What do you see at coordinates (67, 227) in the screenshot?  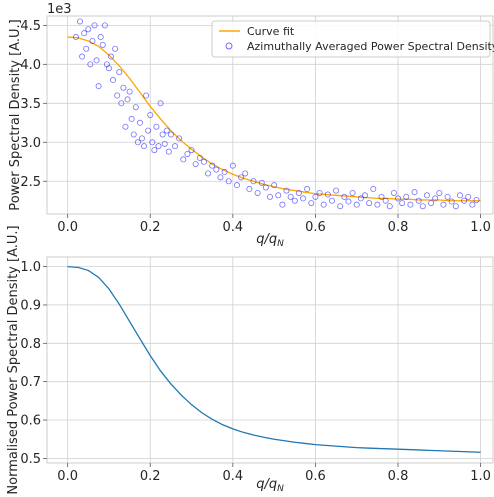 I see `top-x-tick-label: 0.0` at bounding box center [67, 227].